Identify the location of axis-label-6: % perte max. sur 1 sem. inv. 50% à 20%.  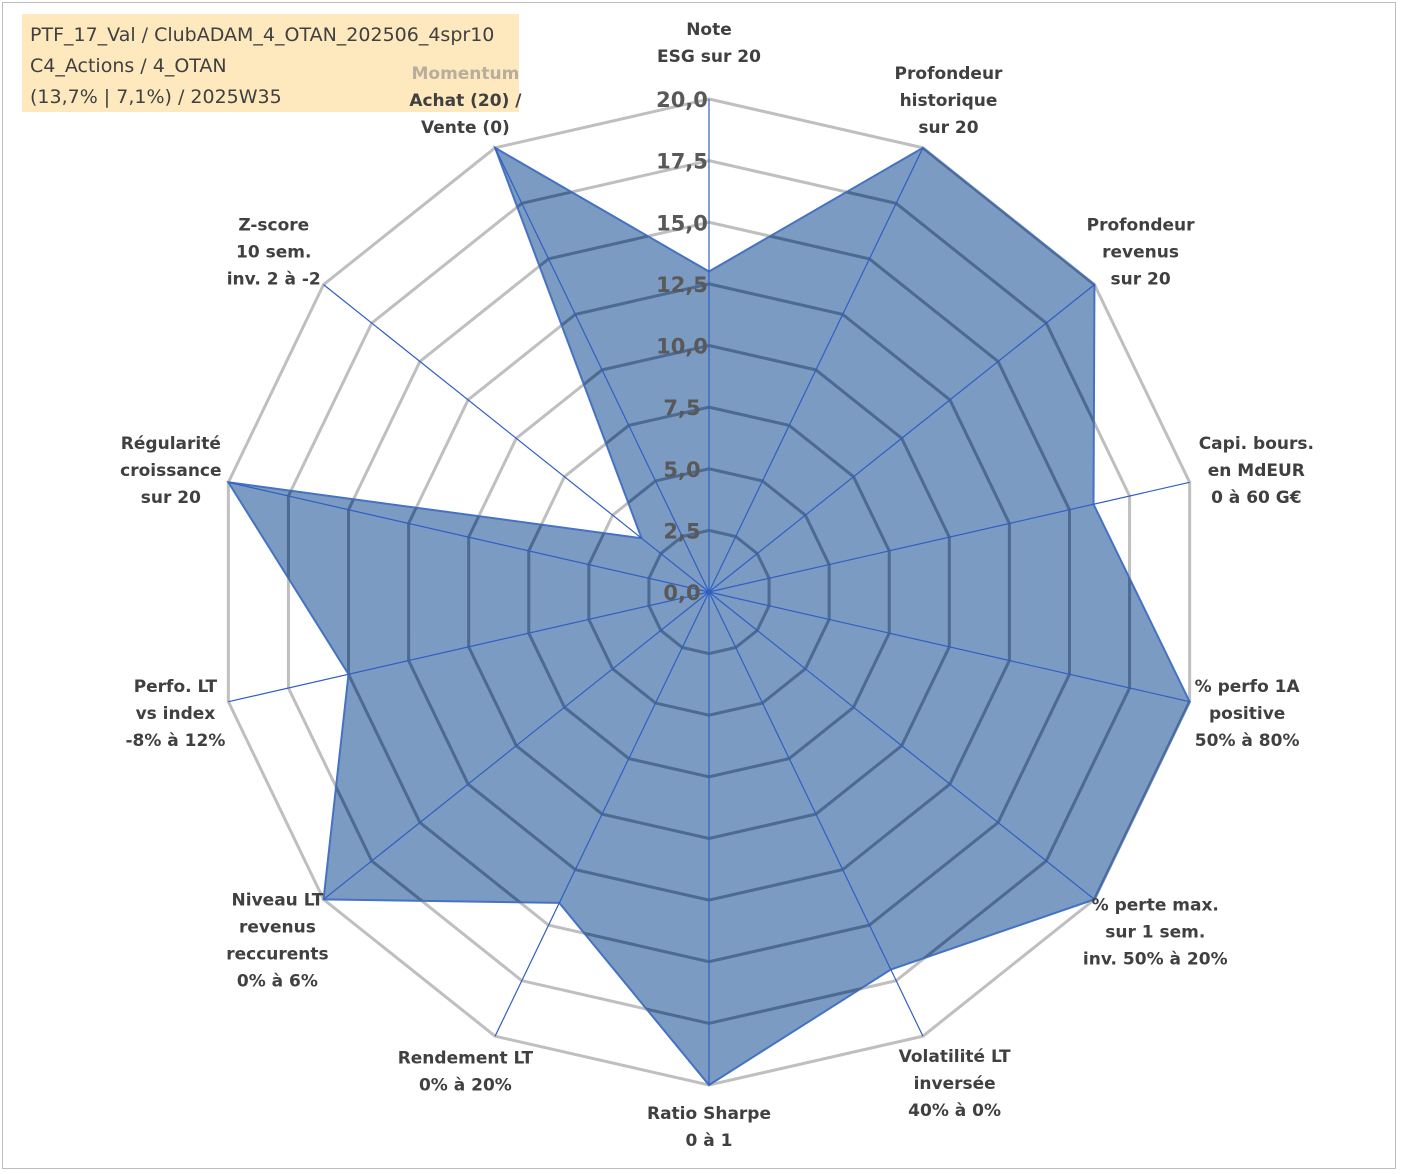
(1155, 933).